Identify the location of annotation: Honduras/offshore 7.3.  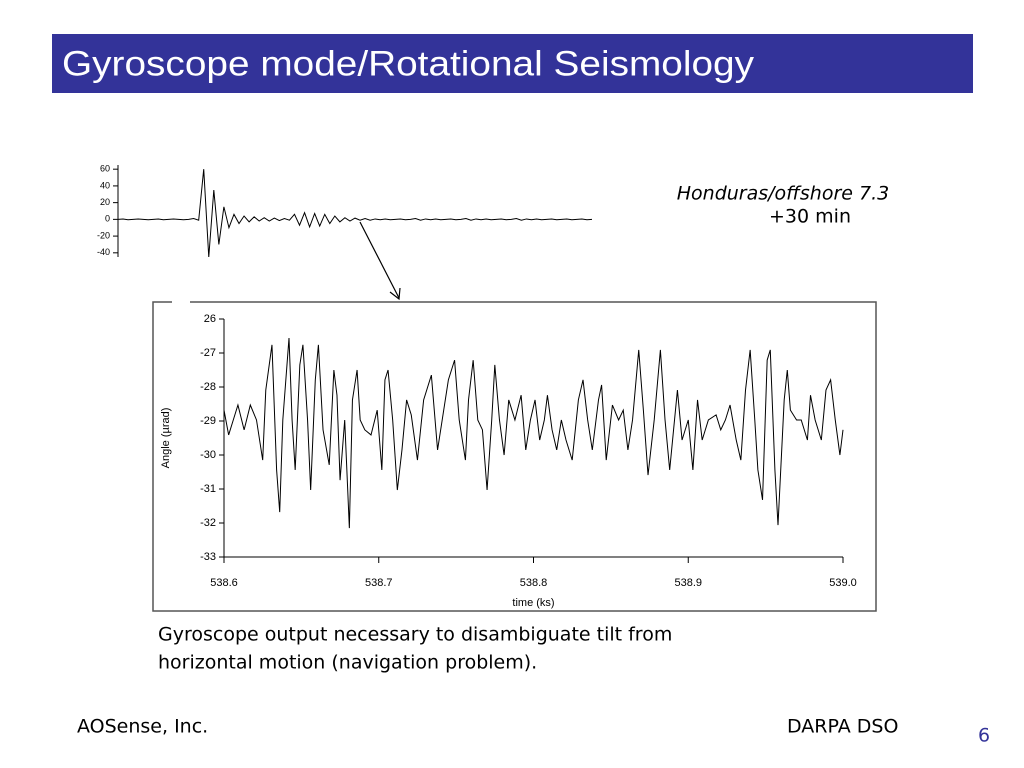
(783, 194).